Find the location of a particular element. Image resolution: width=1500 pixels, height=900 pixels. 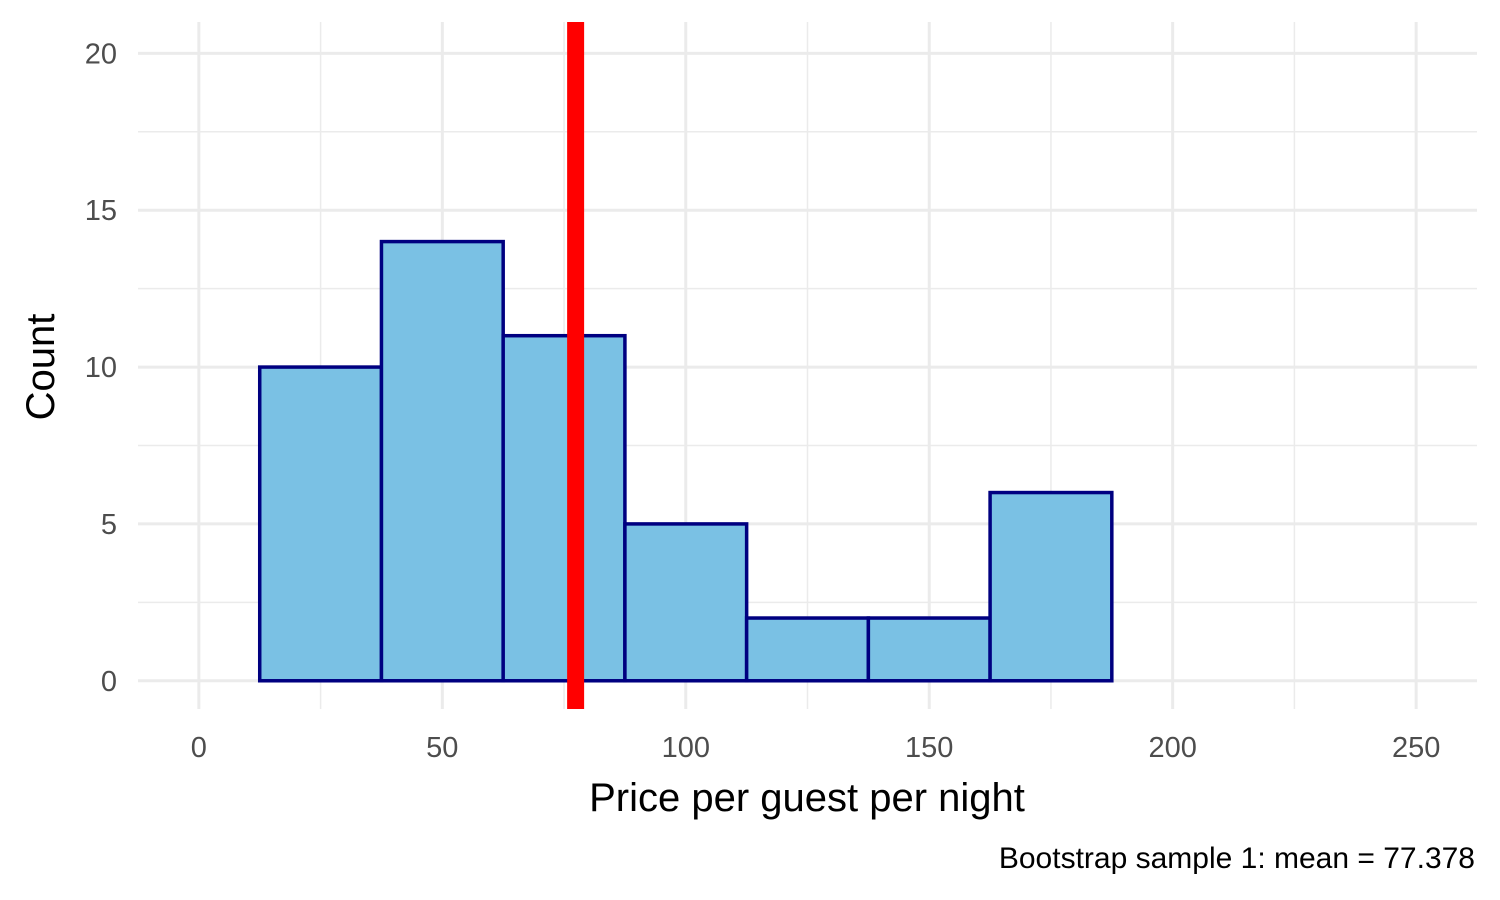

x-tick-label-5: 250 is located at coordinates (1416, 748).